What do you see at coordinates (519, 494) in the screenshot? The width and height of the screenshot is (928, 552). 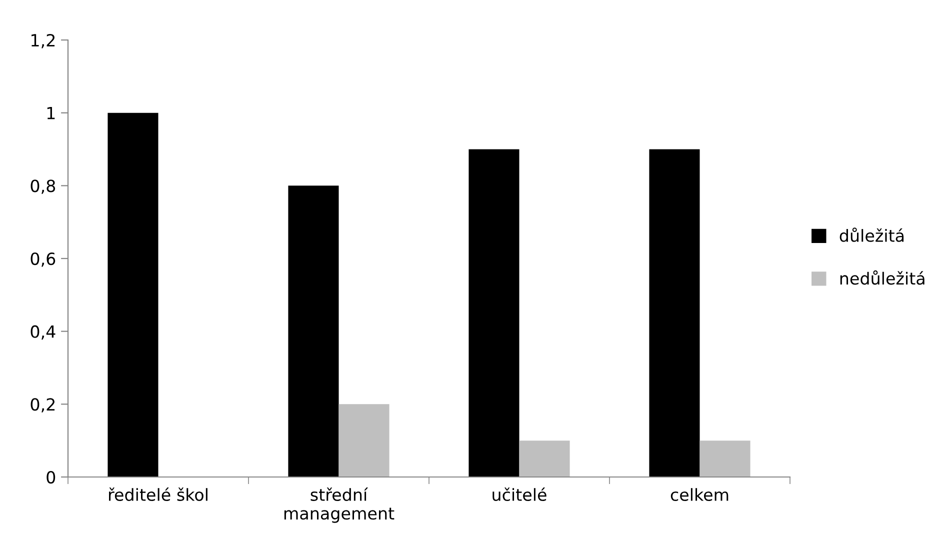 I see `x-tick-label: učitelé` at bounding box center [519, 494].